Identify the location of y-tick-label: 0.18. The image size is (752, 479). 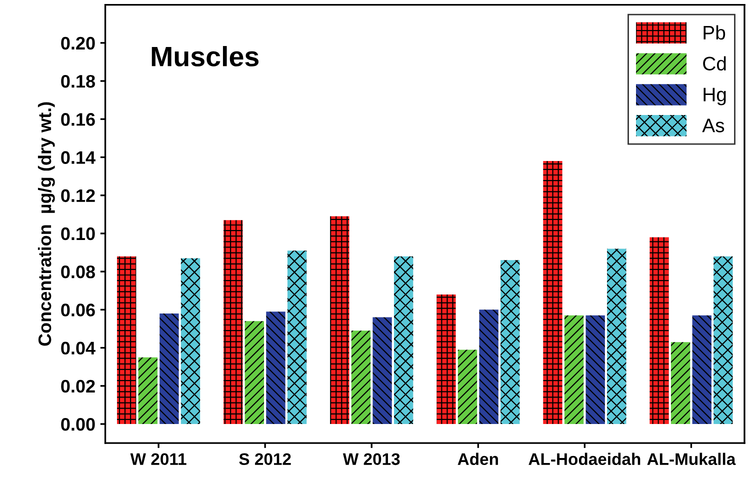
(78, 81).